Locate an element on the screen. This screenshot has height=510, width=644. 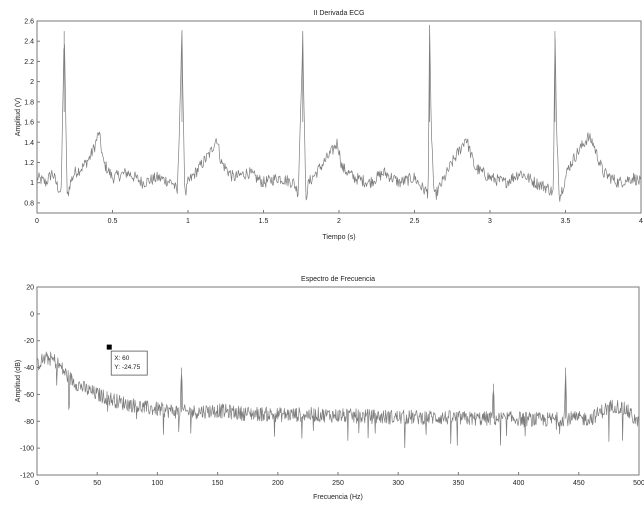
x-tick-label: 0.5 is located at coordinates (113, 221).